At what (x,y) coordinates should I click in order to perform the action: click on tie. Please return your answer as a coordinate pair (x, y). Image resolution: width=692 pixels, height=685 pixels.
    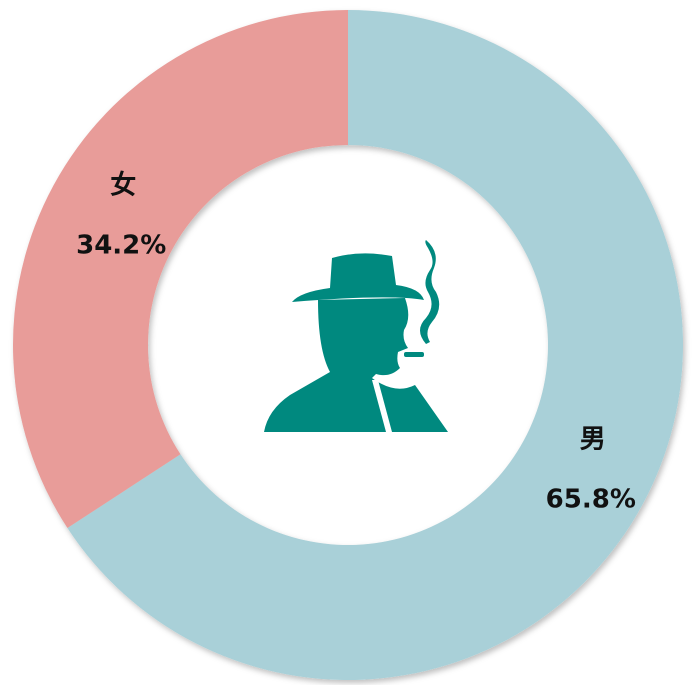
    Looking at the image, I should click on (382, 406).